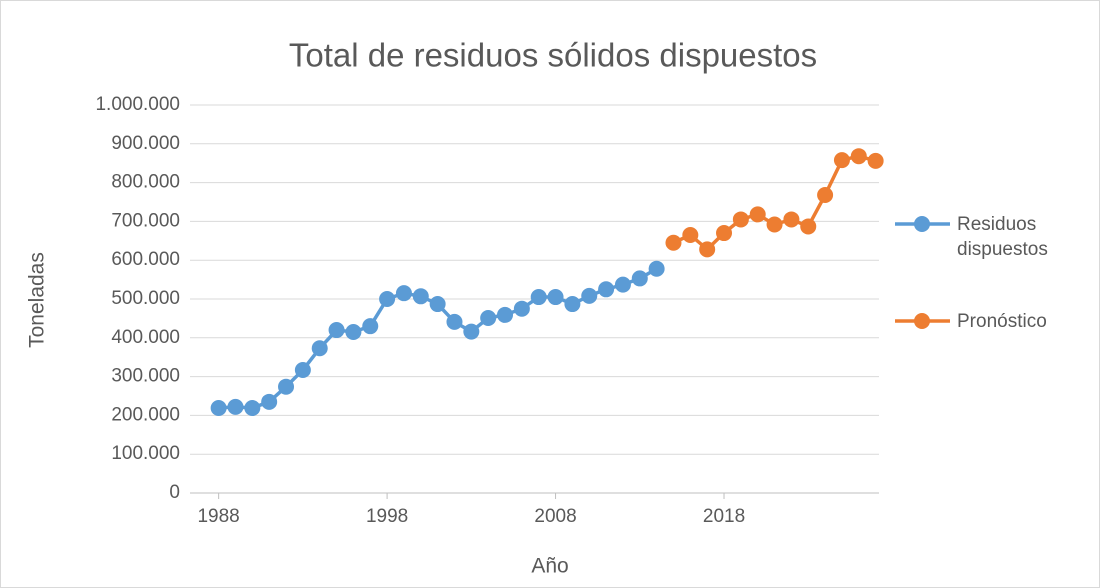  I want to click on y-tick-label: 300.000, so click(145, 376).